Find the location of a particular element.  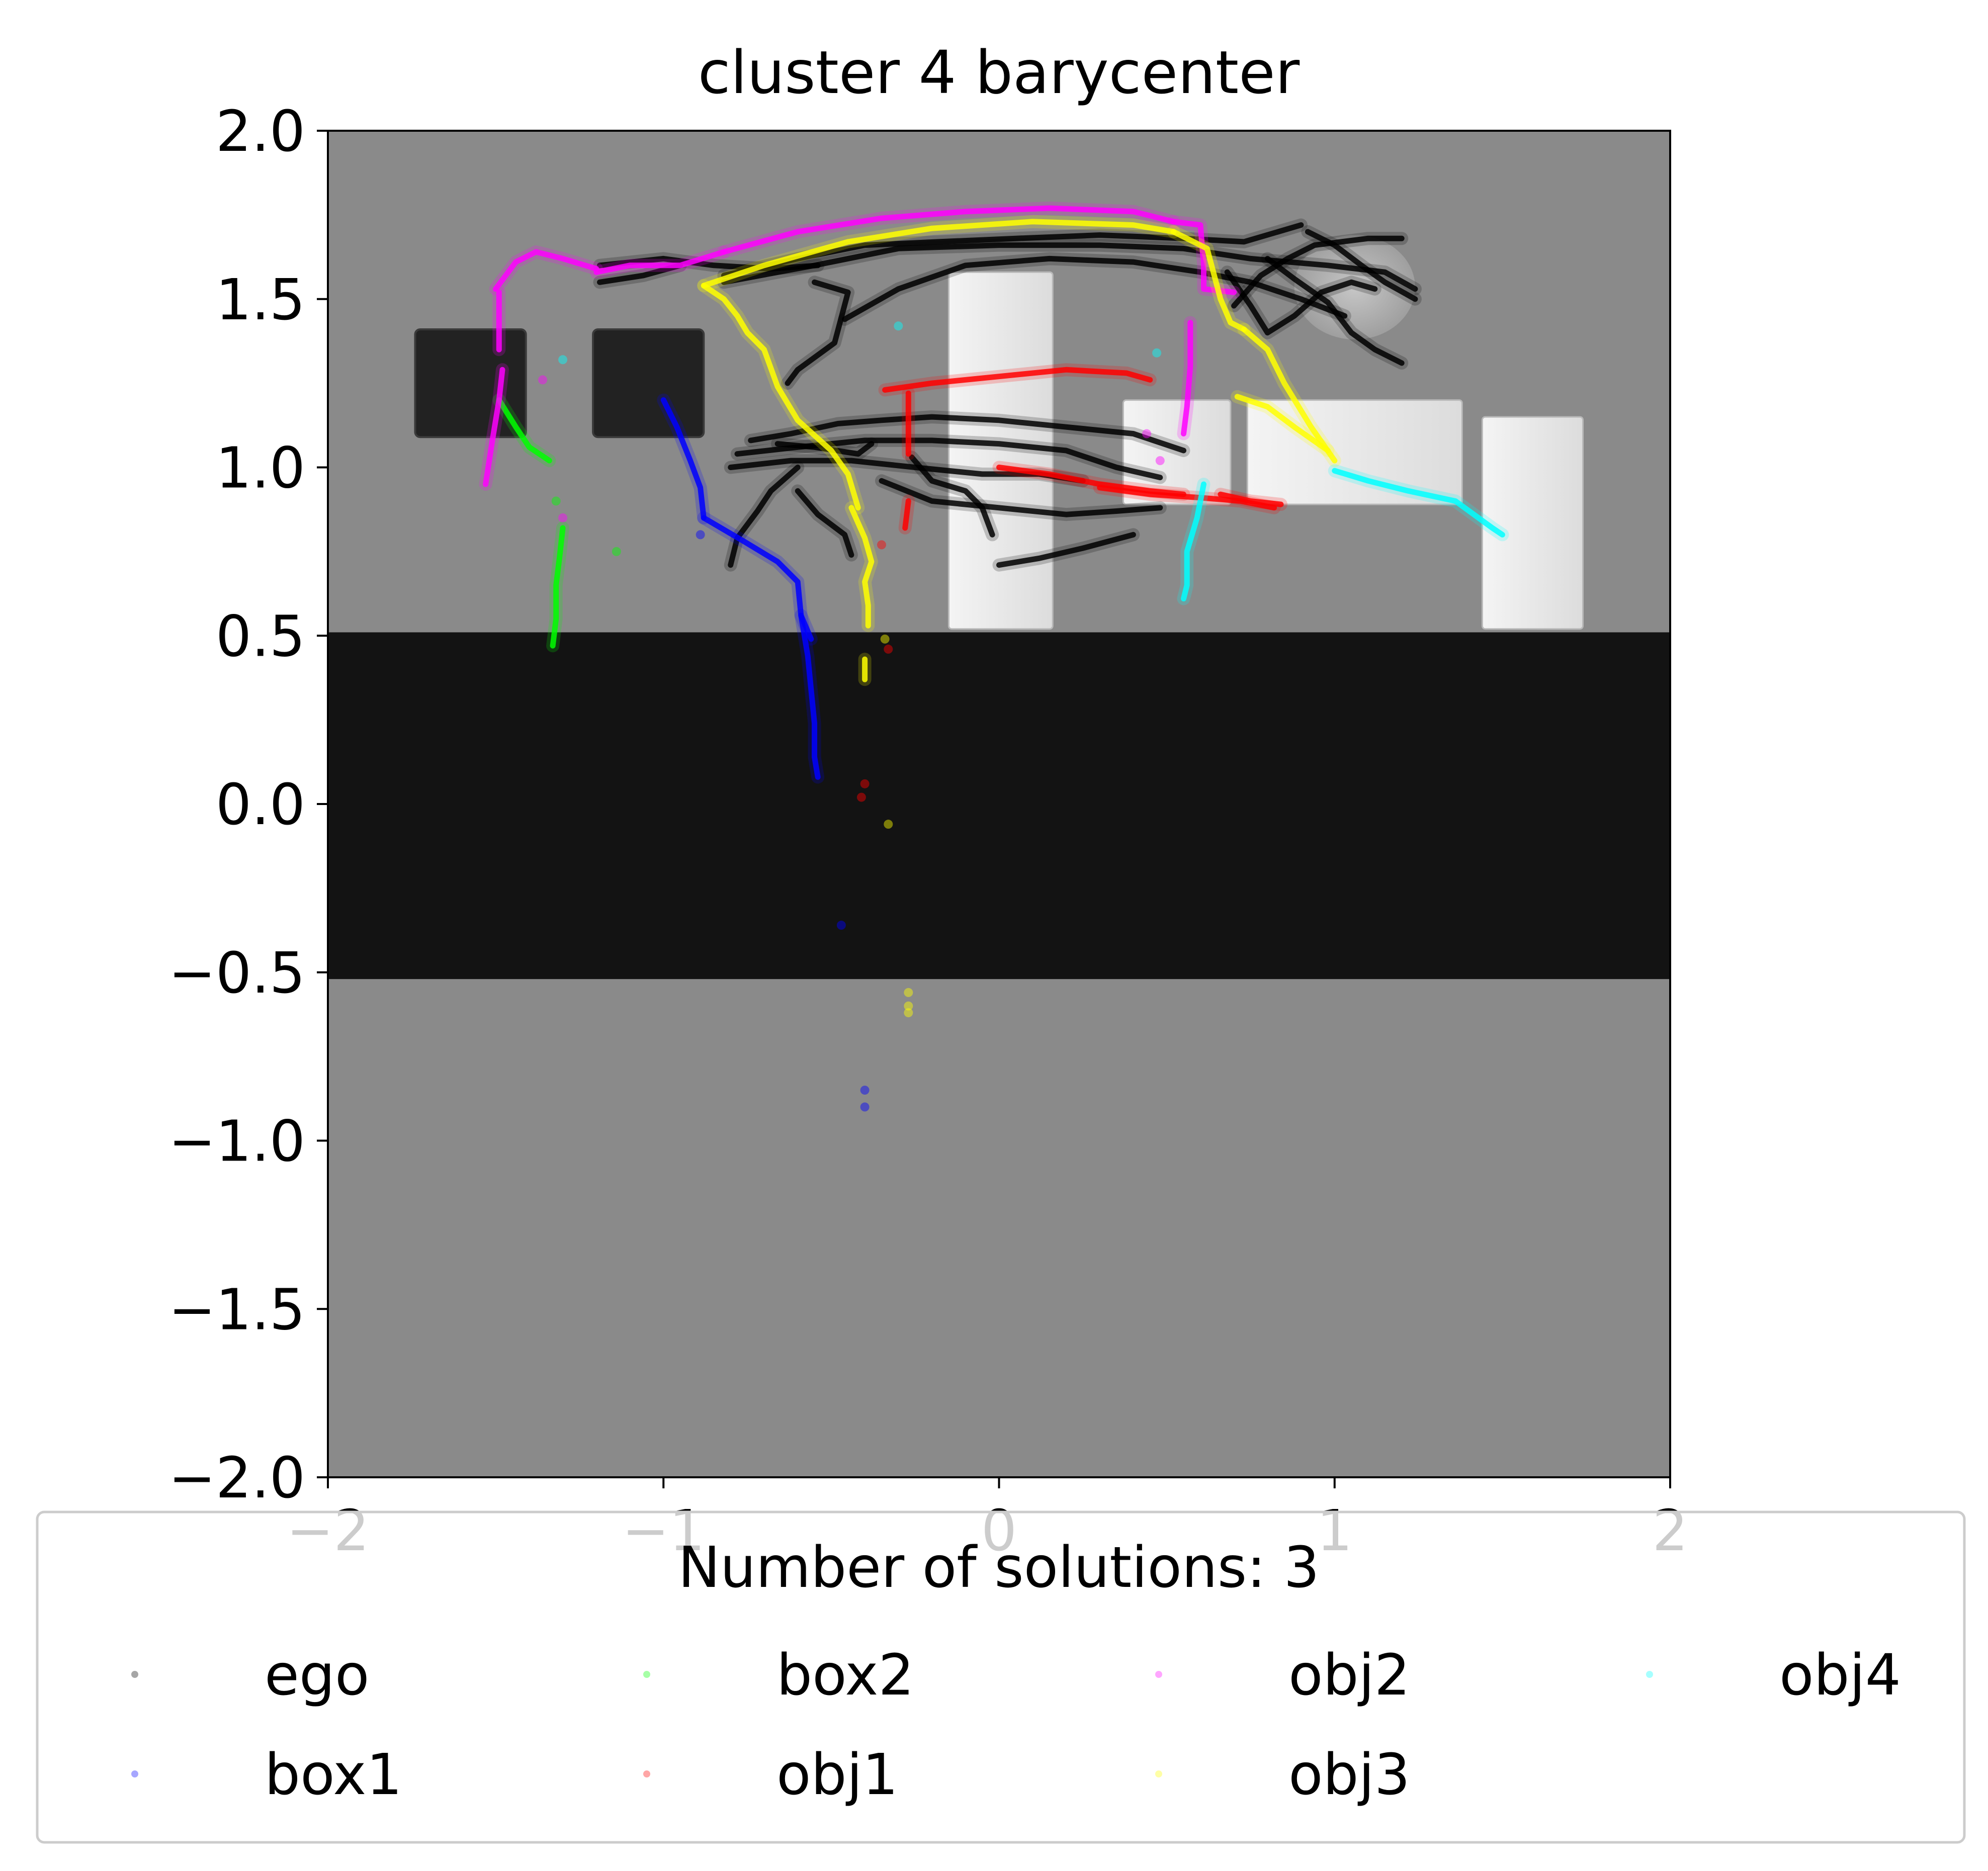

y-tick-label: −1.0 is located at coordinates (237, 1142).